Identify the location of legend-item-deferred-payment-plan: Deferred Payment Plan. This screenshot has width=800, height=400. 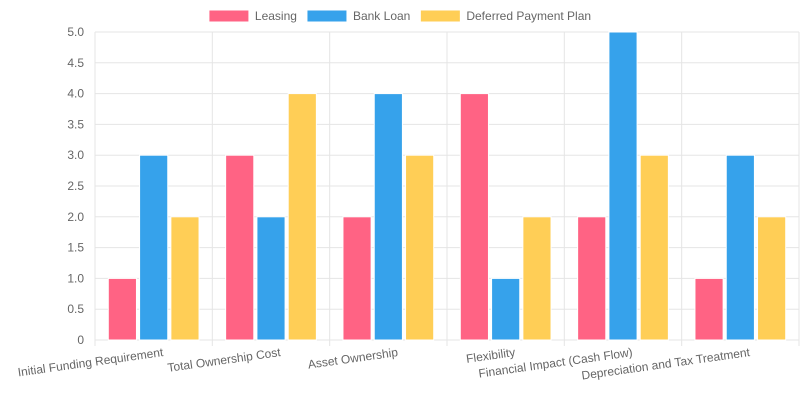
(505, 16).